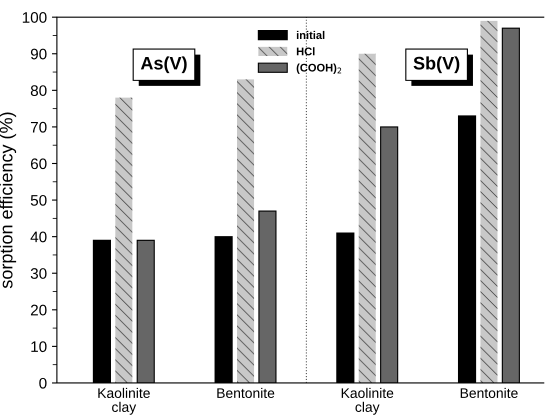 The width and height of the screenshot is (547, 419). Describe the element at coordinates (38, 164) in the screenshot. I see `y-tick-label: 60` at that location.